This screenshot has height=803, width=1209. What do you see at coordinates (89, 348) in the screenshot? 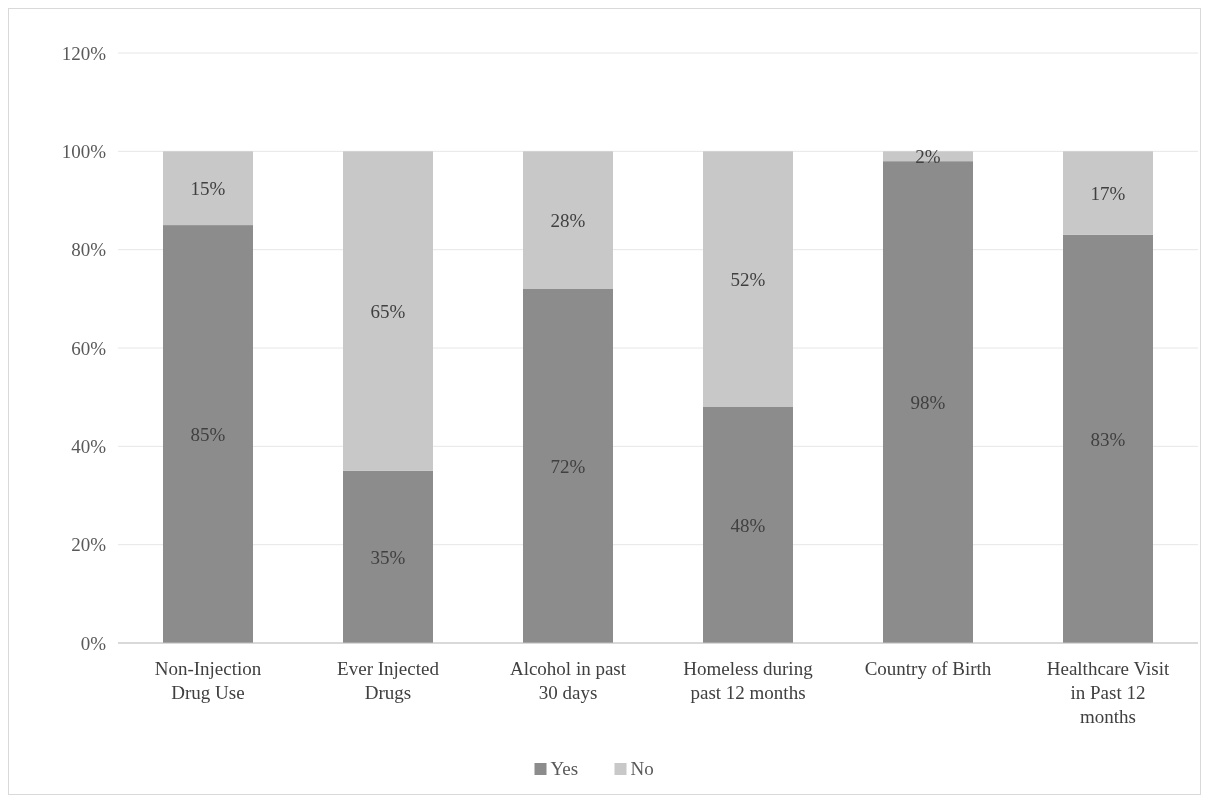
I see `y-tick-label: 60%` at bounding box center [89, 348].